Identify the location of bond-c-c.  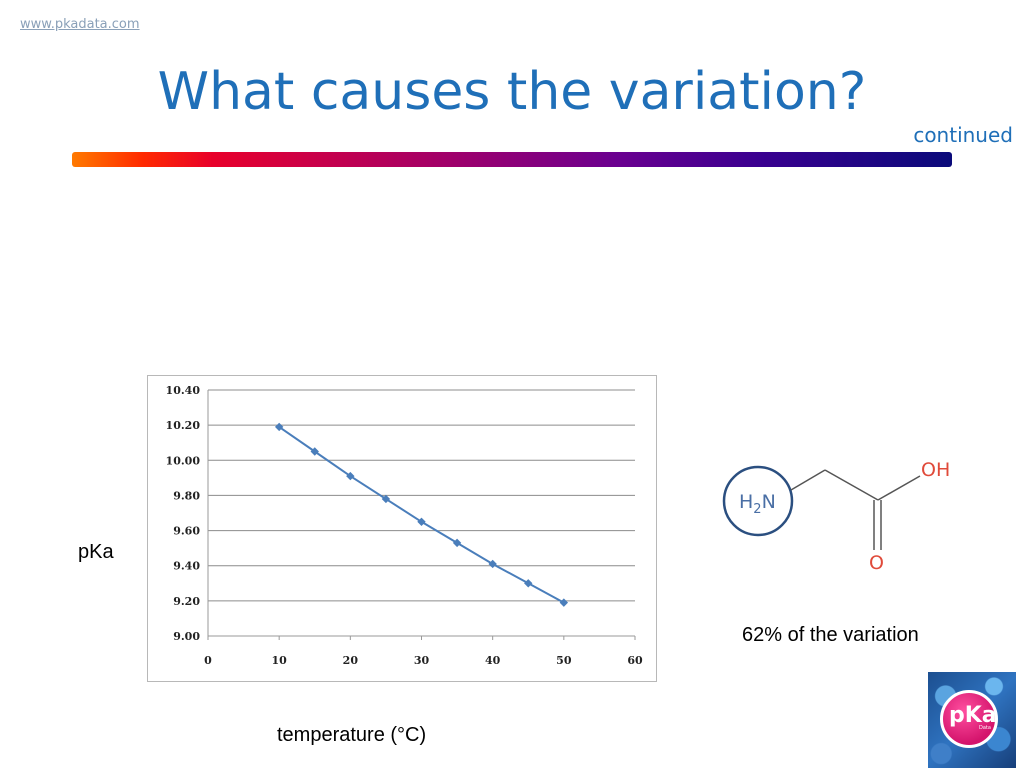
(851, 485).